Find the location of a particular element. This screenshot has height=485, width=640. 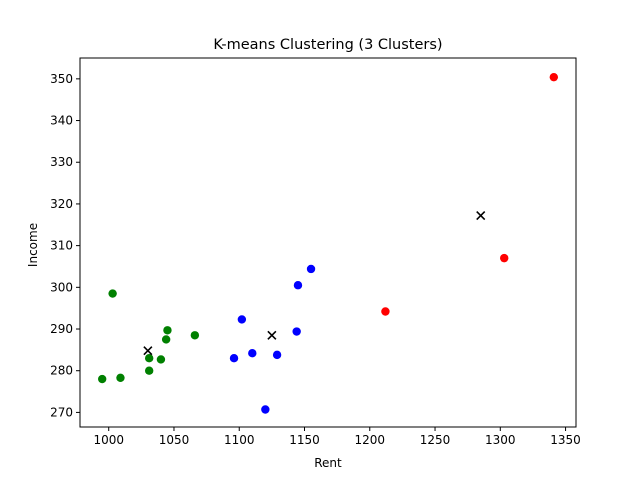

x-tick-label: 1150 is located at coordinates (304, 440).